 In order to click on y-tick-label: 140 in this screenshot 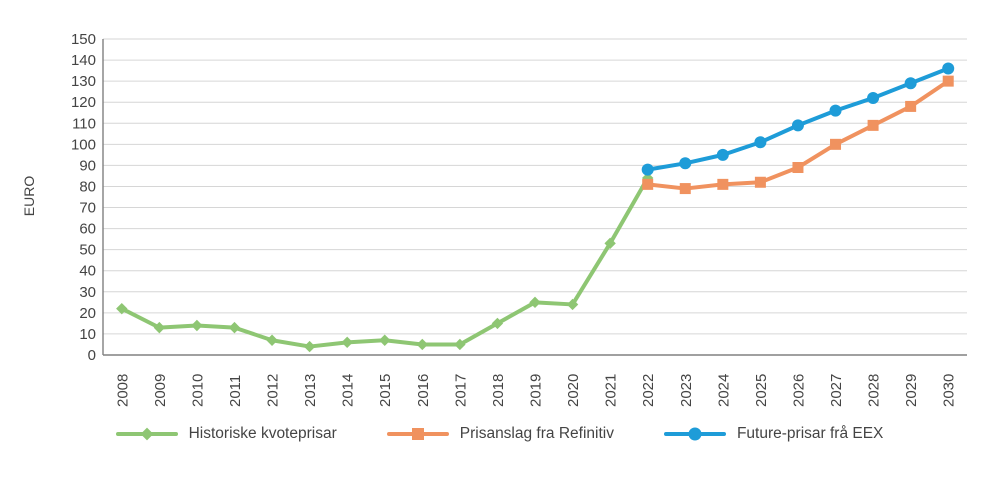, I will do `click(83, 60)`.